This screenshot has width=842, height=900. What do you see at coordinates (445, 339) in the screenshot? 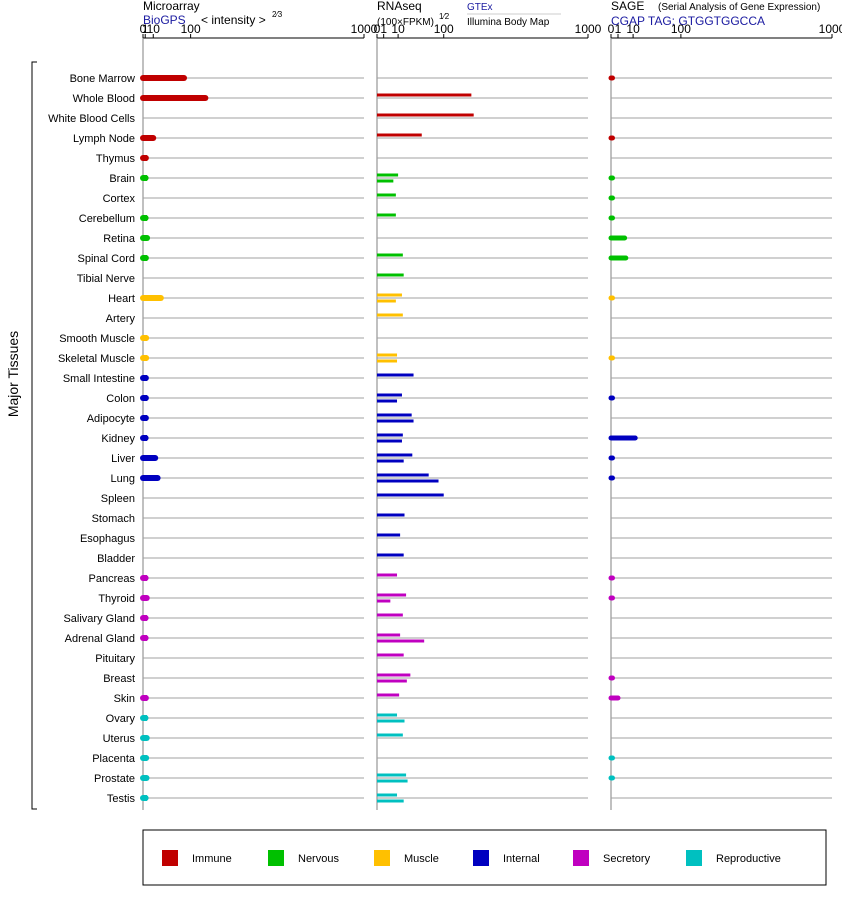
I see `tissue-row: Smooth Muscle` at bounding box center [445, 339].